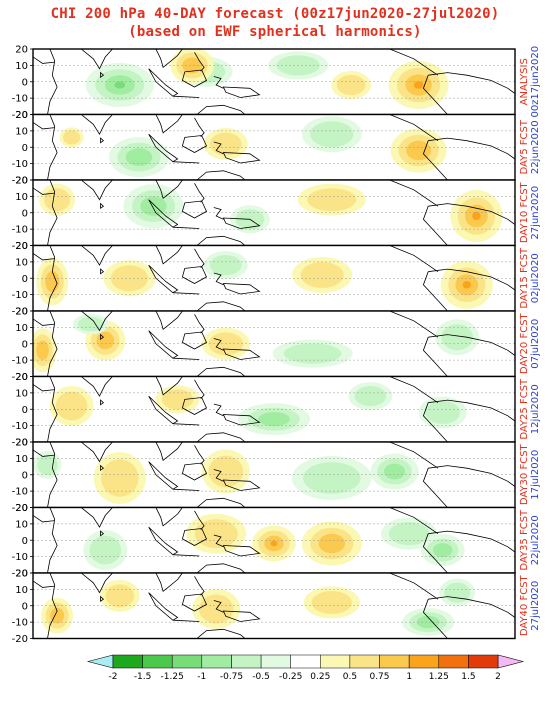 Image resolution: width=550 pixels, height=720 pixels. I want to click on forecast-panel: 20 10 0 -10 -20 DAY5 FCST 22jun2020, so click(276, 148).